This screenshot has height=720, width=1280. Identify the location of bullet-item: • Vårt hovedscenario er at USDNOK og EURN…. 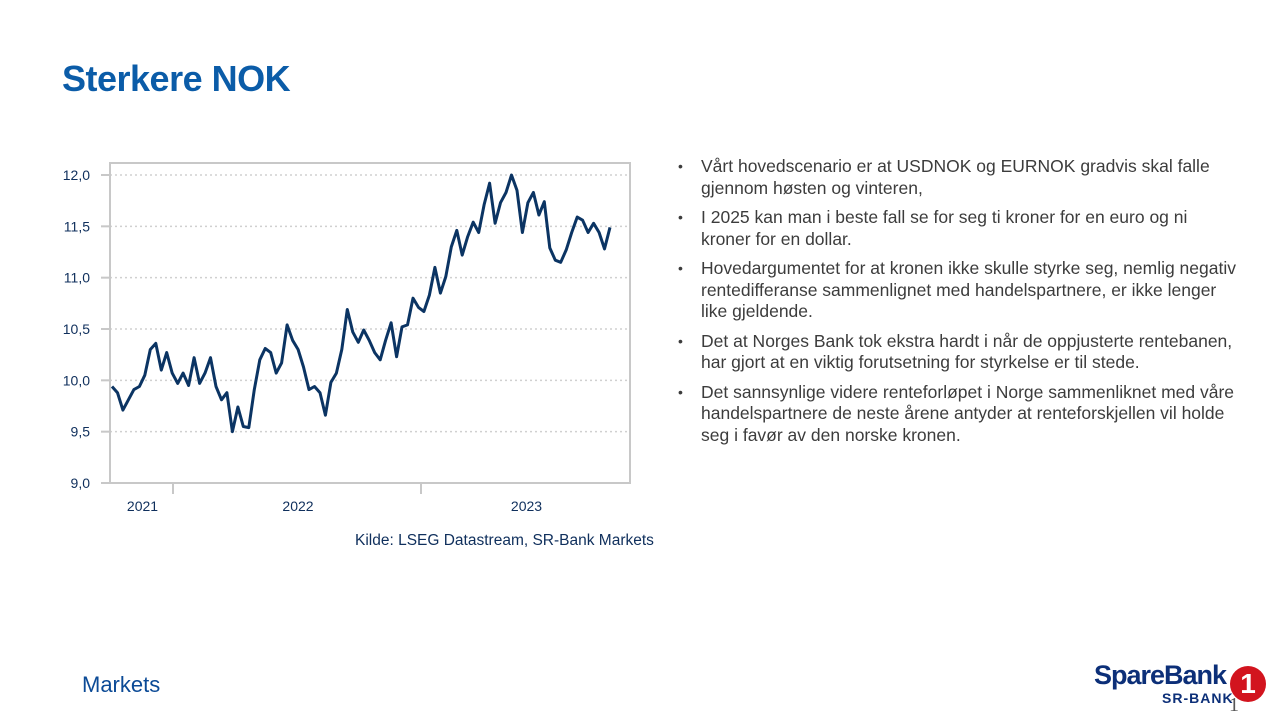
(958, 177).